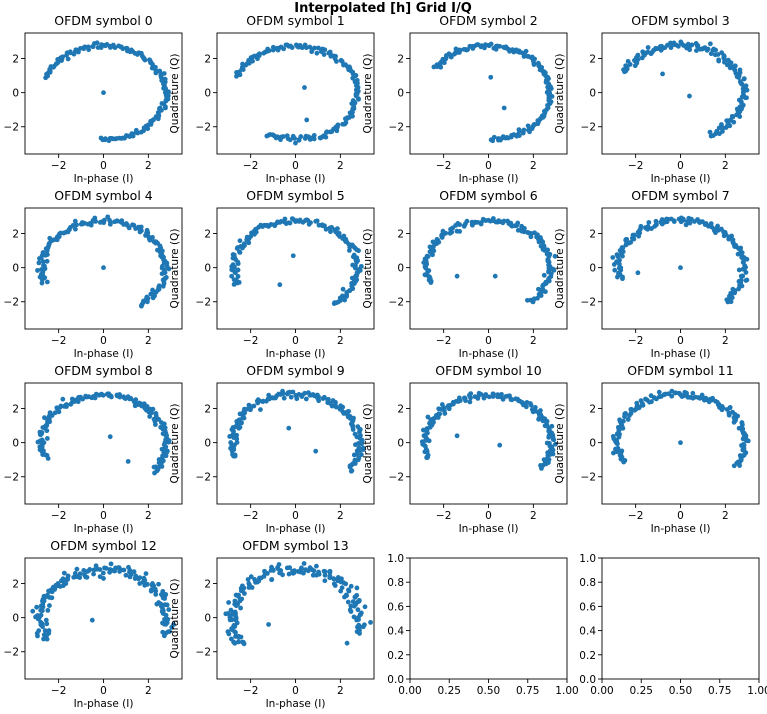 The width and height of the screenshot is (767, 714). I want to click on y-tick-label: 0.2, so click(395, 656).